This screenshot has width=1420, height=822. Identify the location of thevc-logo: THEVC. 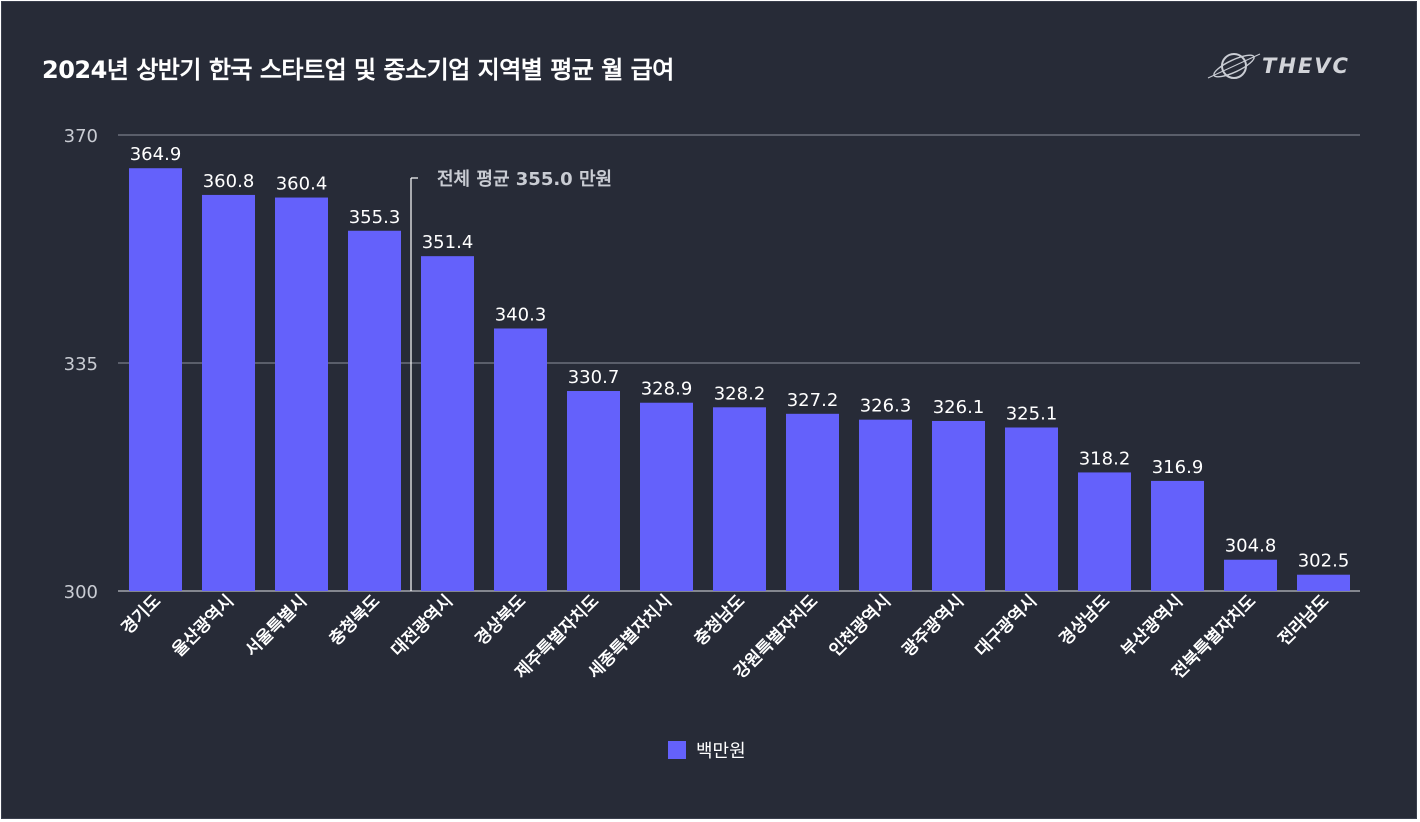
(1291, 66).